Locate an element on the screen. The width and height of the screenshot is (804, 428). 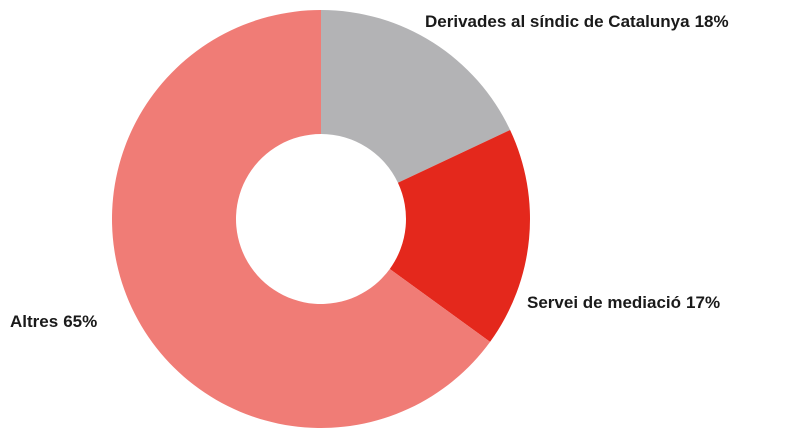
category-name: Derivades al síndic de Catalunya is located at coordinates (557, 21).